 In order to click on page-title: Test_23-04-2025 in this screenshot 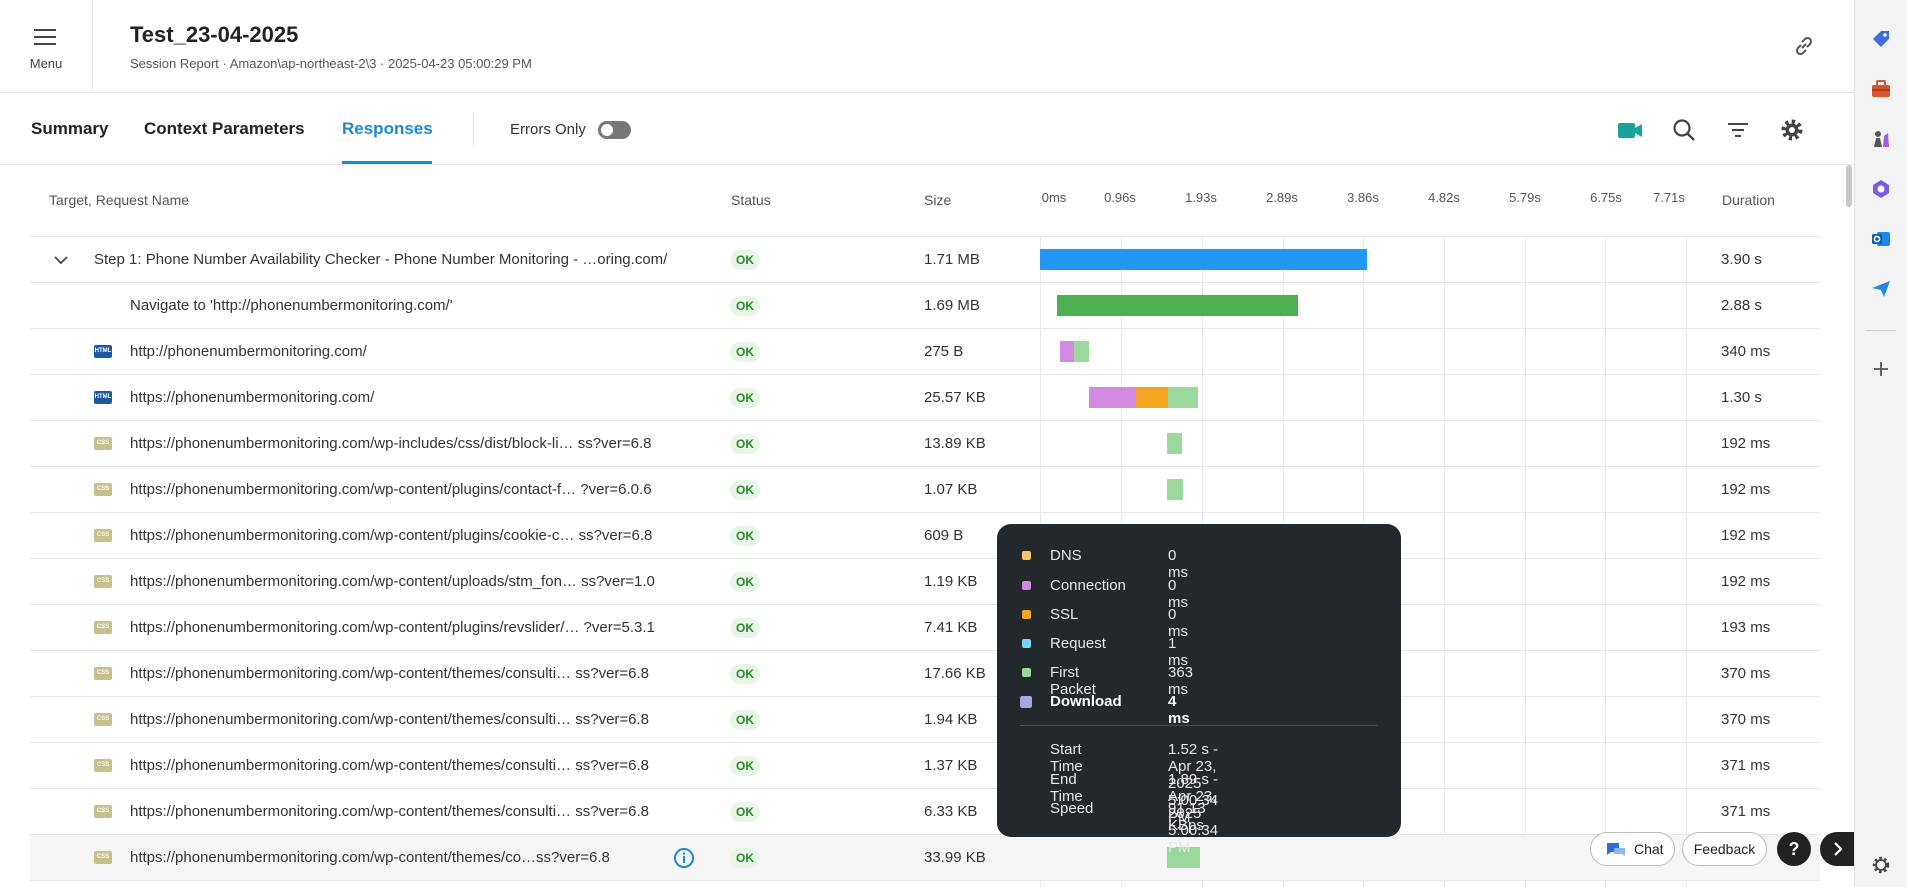, I will do `click(214, 34)`.